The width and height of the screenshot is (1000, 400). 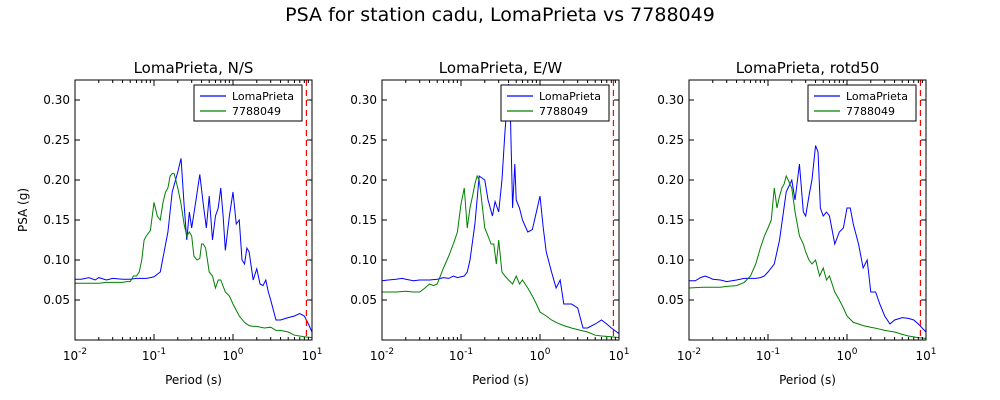 I want to click on subplot-title: LomaPrieta, rotd50, so click(x=808, y=68).